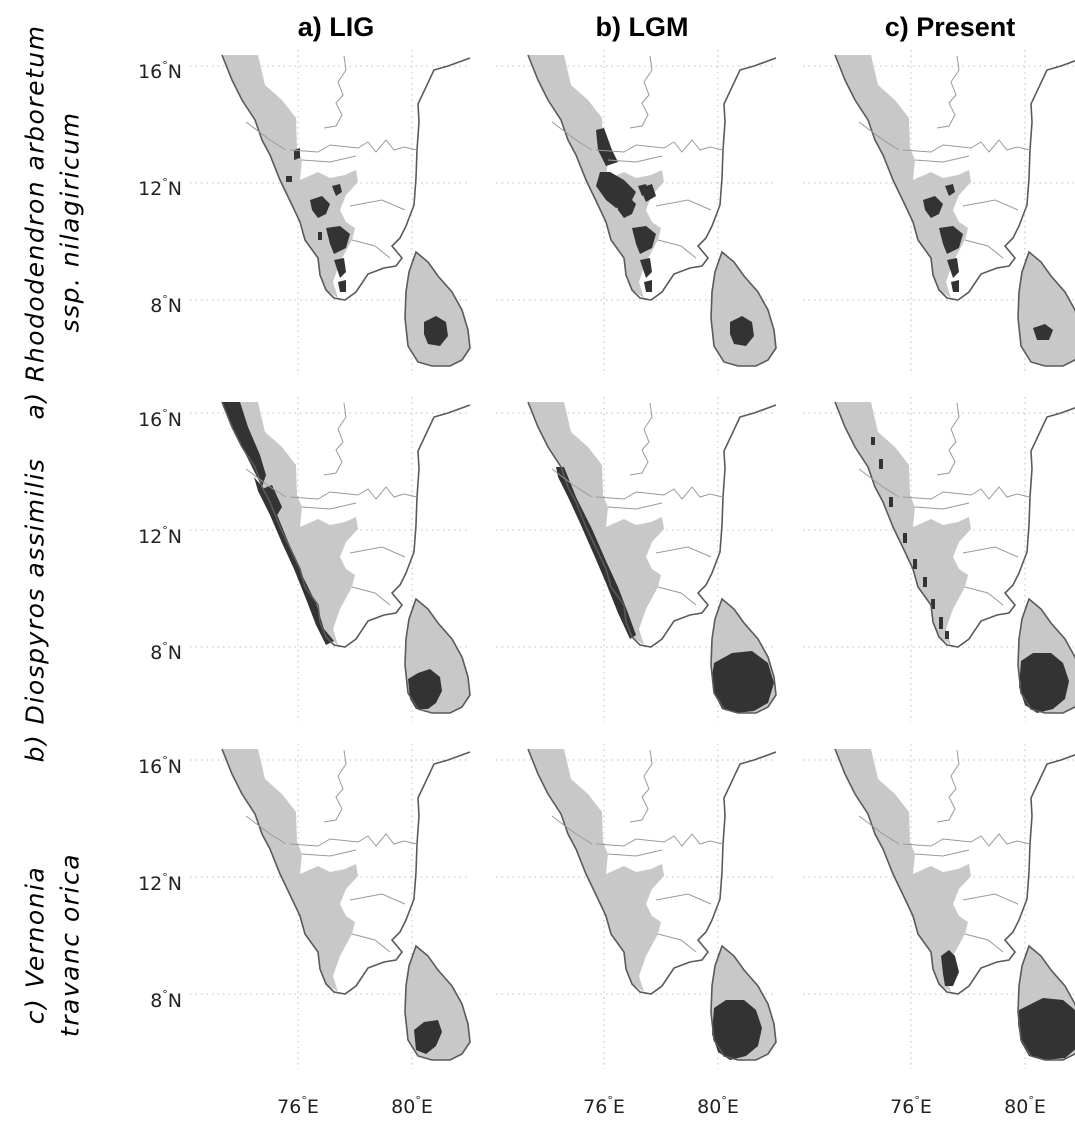 This screenshot has width=1075, height=1124. I want to click on lat-tick-16-row3: 16°N, so click(160, 766).